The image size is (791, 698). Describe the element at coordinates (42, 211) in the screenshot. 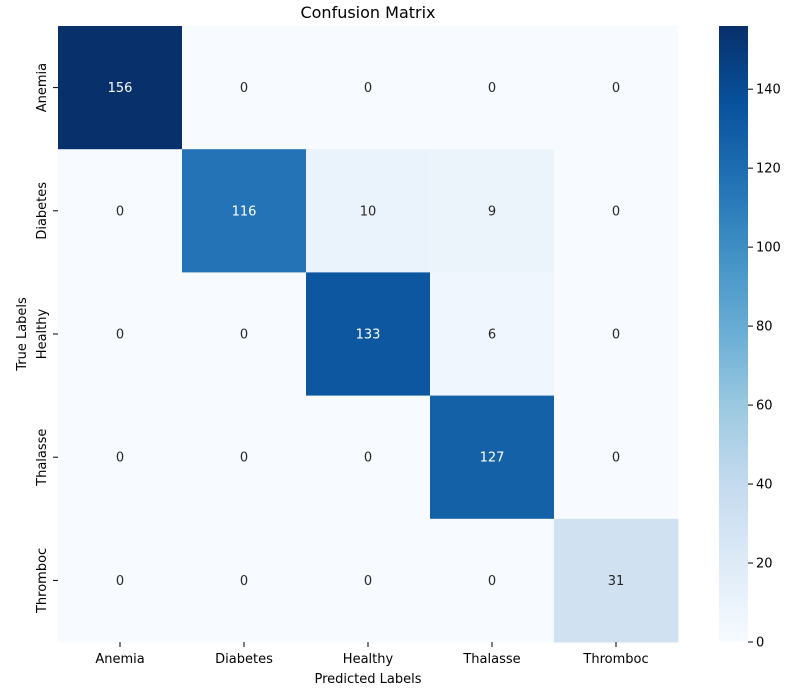

I see `y-tick-label: Diabetes` at that location.